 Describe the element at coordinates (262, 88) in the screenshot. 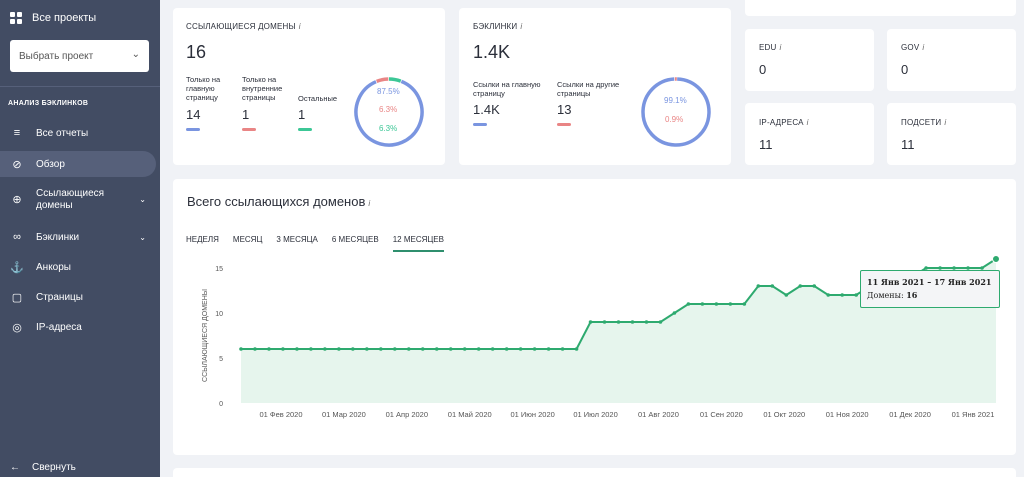

I see `stat-label: Только на внутренние страницы` at that location.